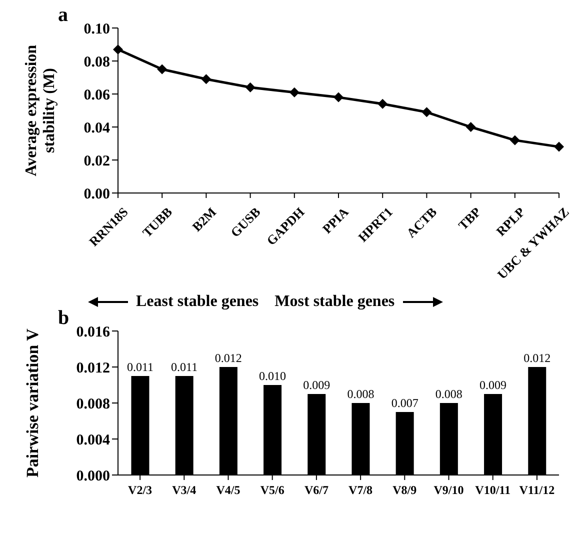 Image resolution: width=579 pixels, height=535 pixels. I want to click on x-tick-label: V2/3, so click(140, 490).